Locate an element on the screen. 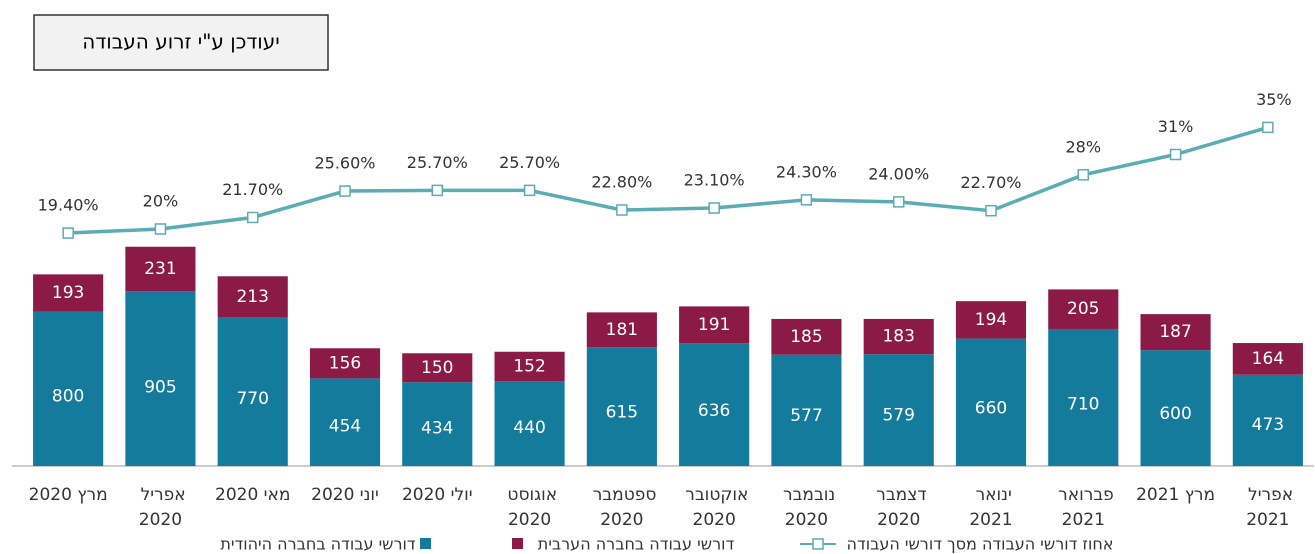  bar-value-label: 615 is located at coordinates (622, 413).